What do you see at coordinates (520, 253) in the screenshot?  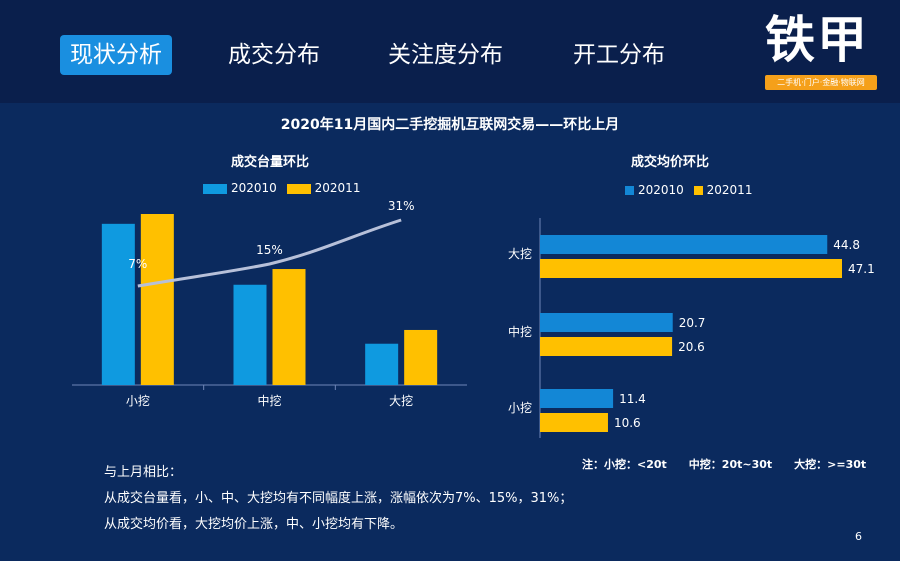 I see `y-tick-label: 大挖` at bounding box center [520, 253].